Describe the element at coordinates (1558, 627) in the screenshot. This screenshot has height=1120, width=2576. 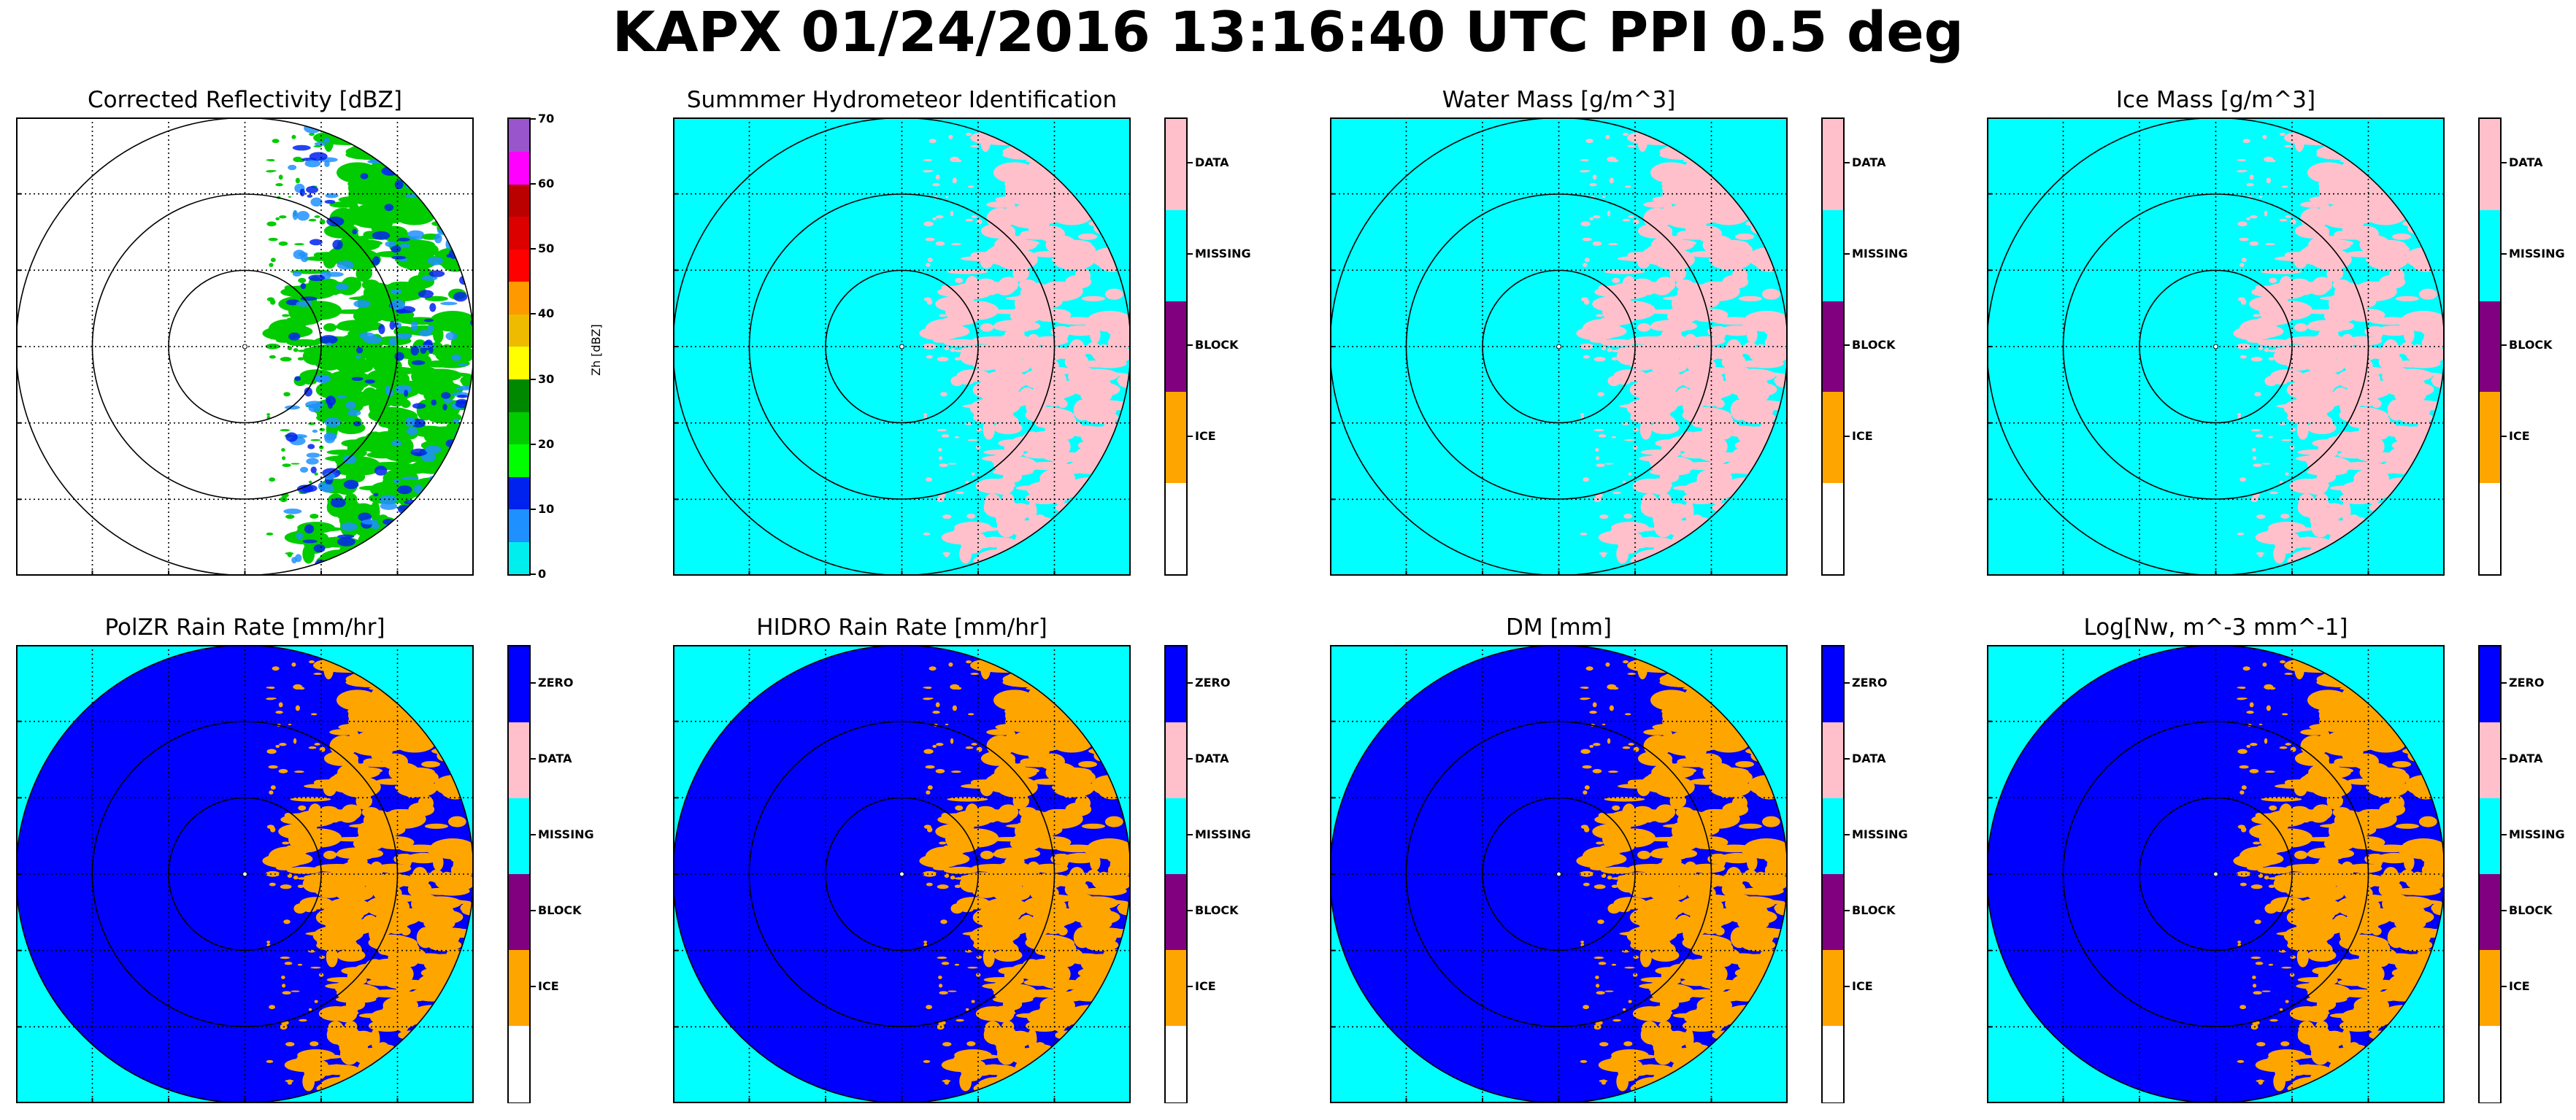
I see `panel-title: DM [mm]` at that location.